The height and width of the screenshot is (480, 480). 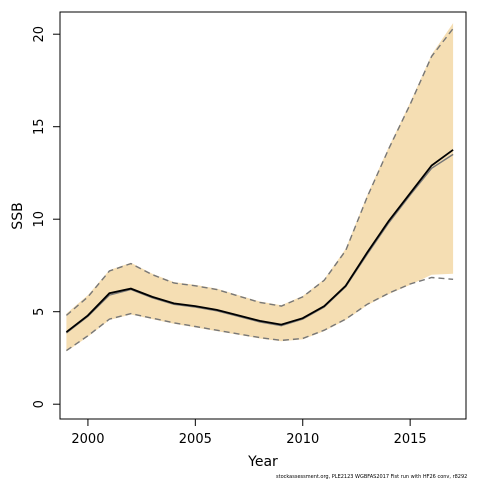 What do you see at coordinates (195, 439) in the screenshot?
I see `x-tick-label: 2005` at bounding box center [195, 439].